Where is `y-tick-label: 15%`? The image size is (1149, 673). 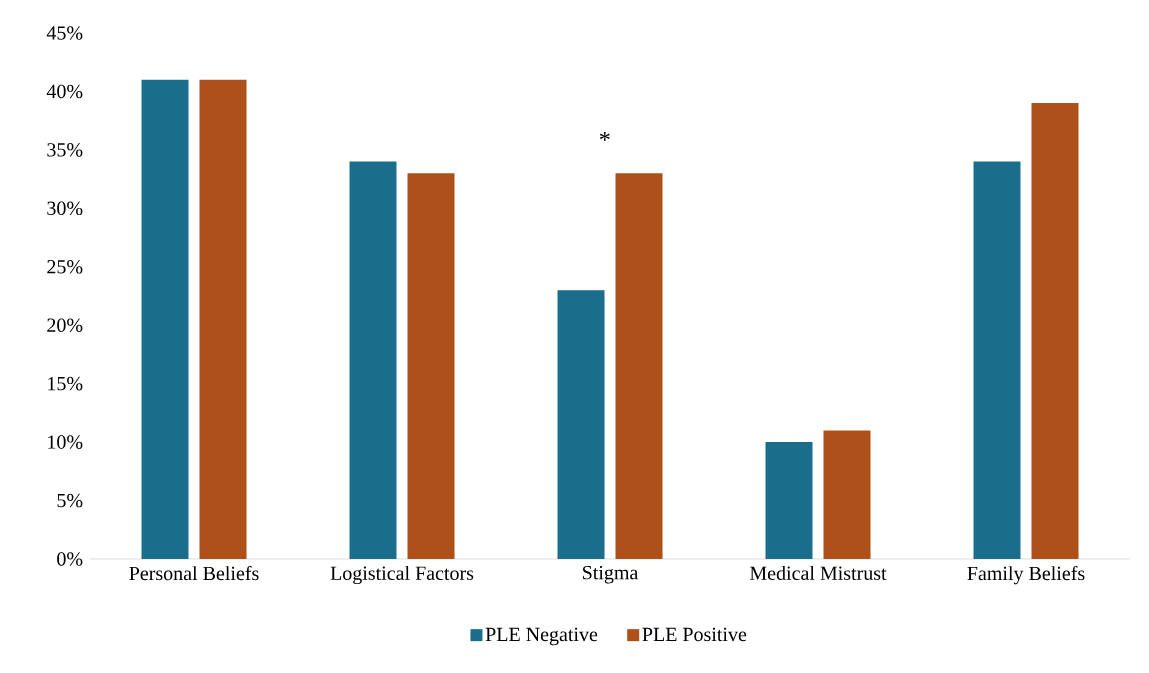
y-tick-label: 15% is located at coordinates (65, 383).